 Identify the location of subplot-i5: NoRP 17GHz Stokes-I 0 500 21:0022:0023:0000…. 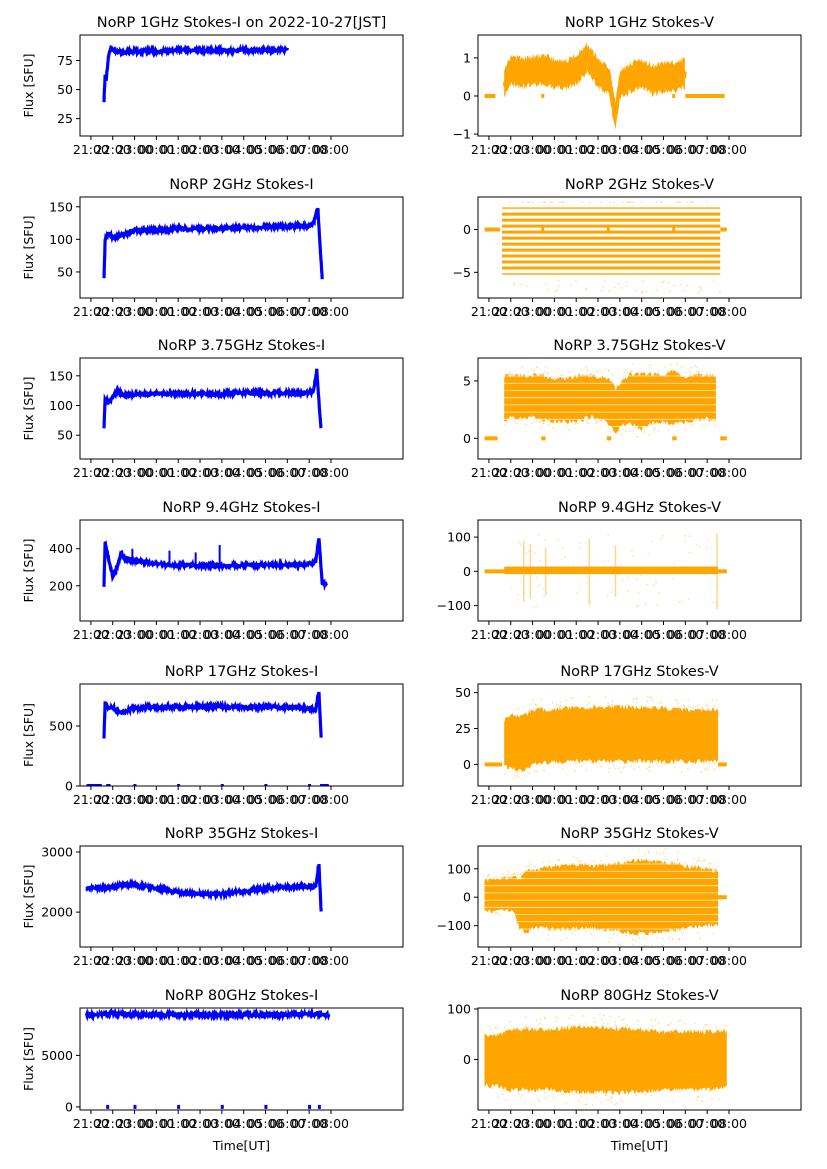
(212, 735).